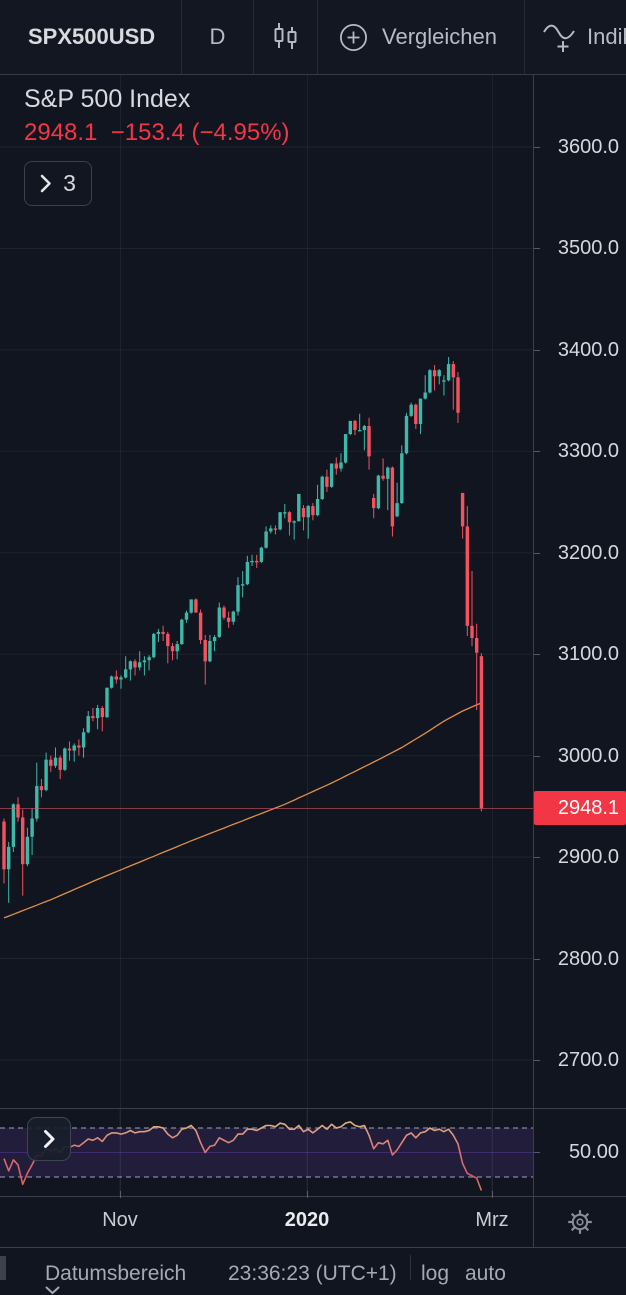 This screenshot has height=1295, width=626. Describe the element at coordinates (3, 1268) in the screenshot. I see `scroll-handle` at that location.